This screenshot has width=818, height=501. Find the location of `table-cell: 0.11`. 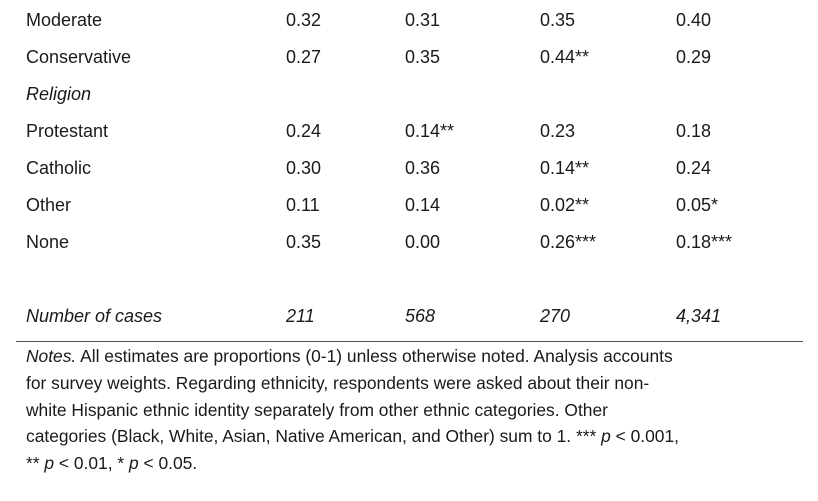

table-cell: 0.11 is located at coordinates (303, 205).